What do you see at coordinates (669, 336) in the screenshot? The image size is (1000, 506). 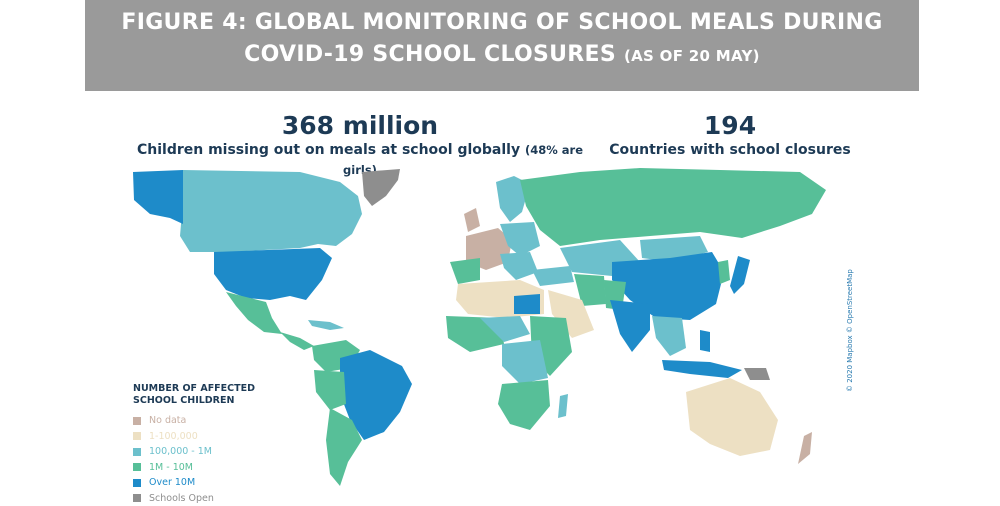 I see `region-mainland-se-asia` at bounding box center [669, 336].